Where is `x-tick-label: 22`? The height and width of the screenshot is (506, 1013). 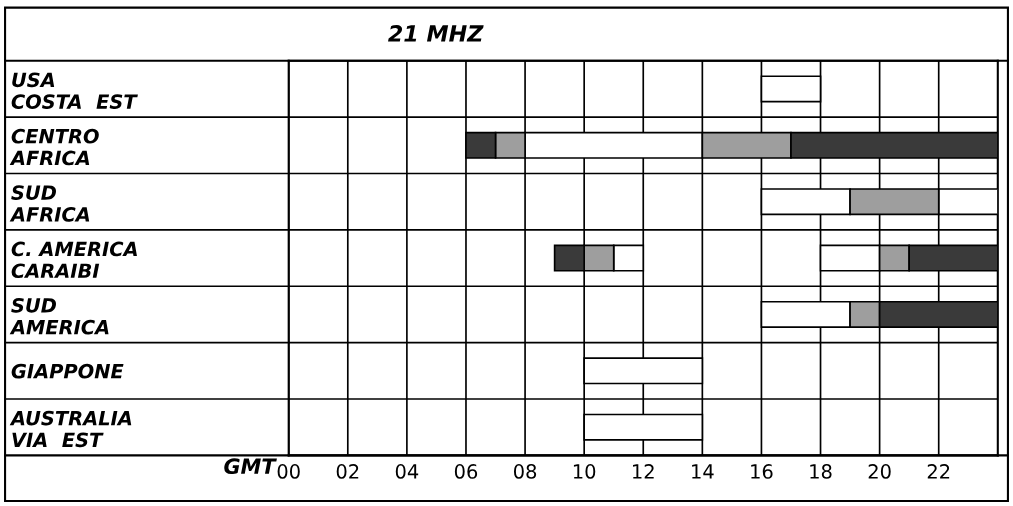
x-tick-label: 22 is located at coordinates (938, 471).